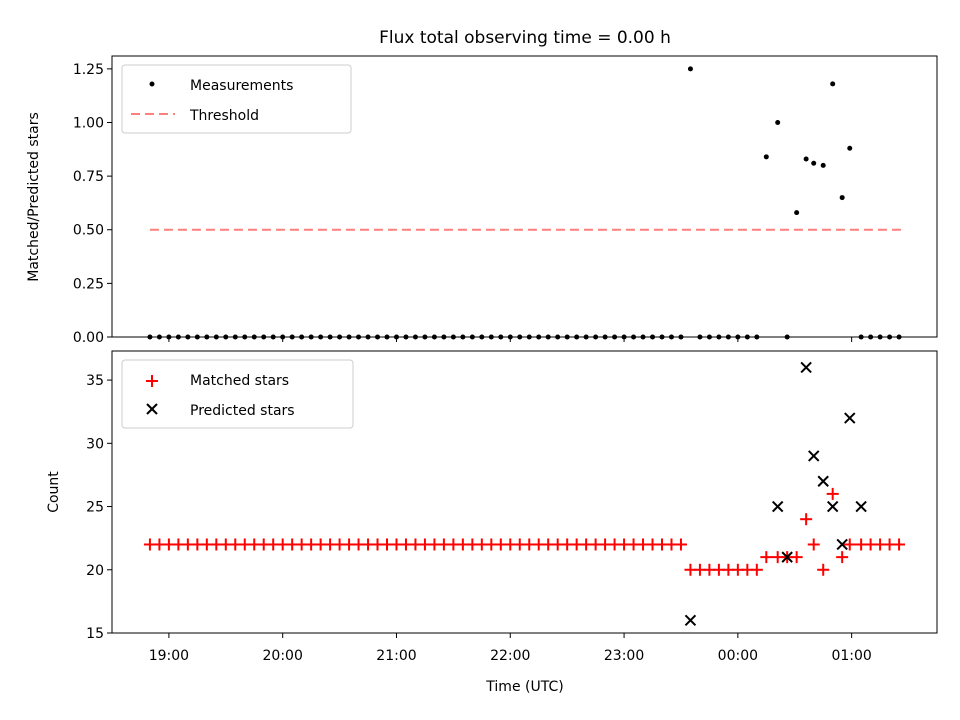  What do you see at coordinates (95, 634) in the screenshot?
I see `bottom-ytick-label: 15` at bounding box center [95, 634].